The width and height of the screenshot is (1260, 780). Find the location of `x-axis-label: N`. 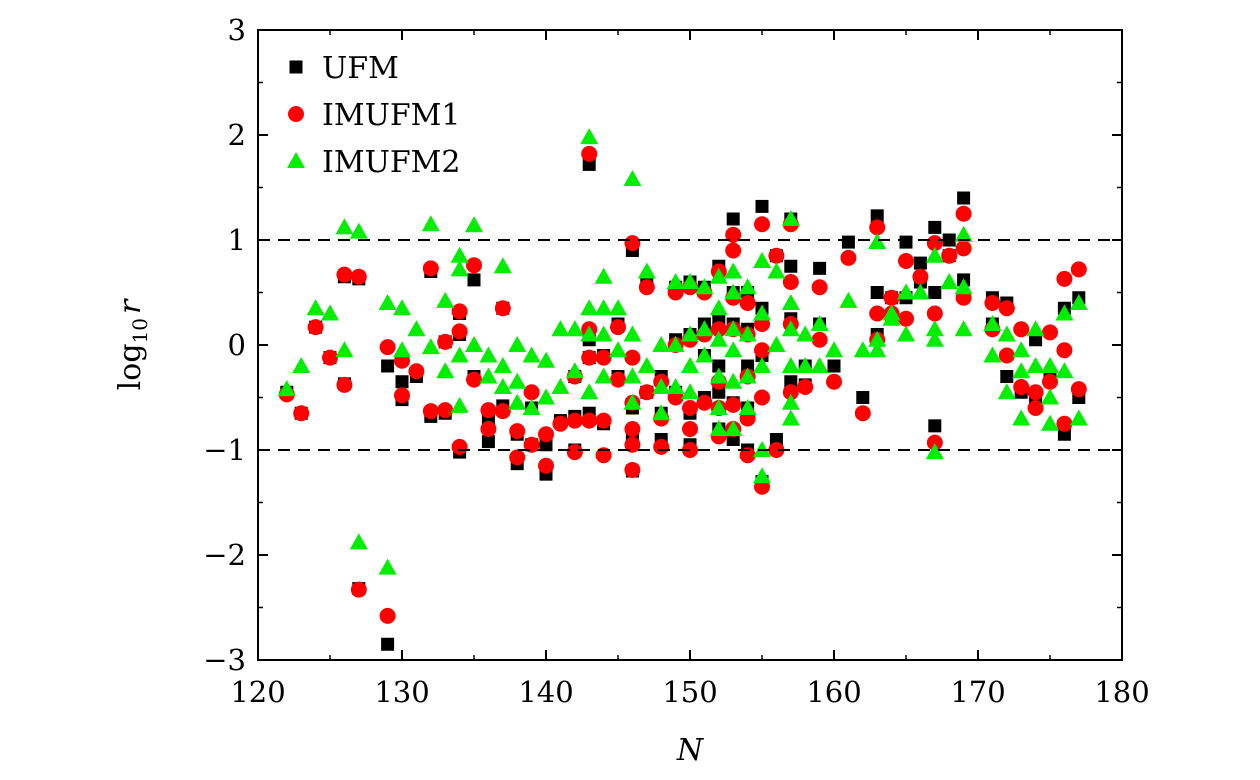

x-axis-label: N is located at coordinates (690, 750).